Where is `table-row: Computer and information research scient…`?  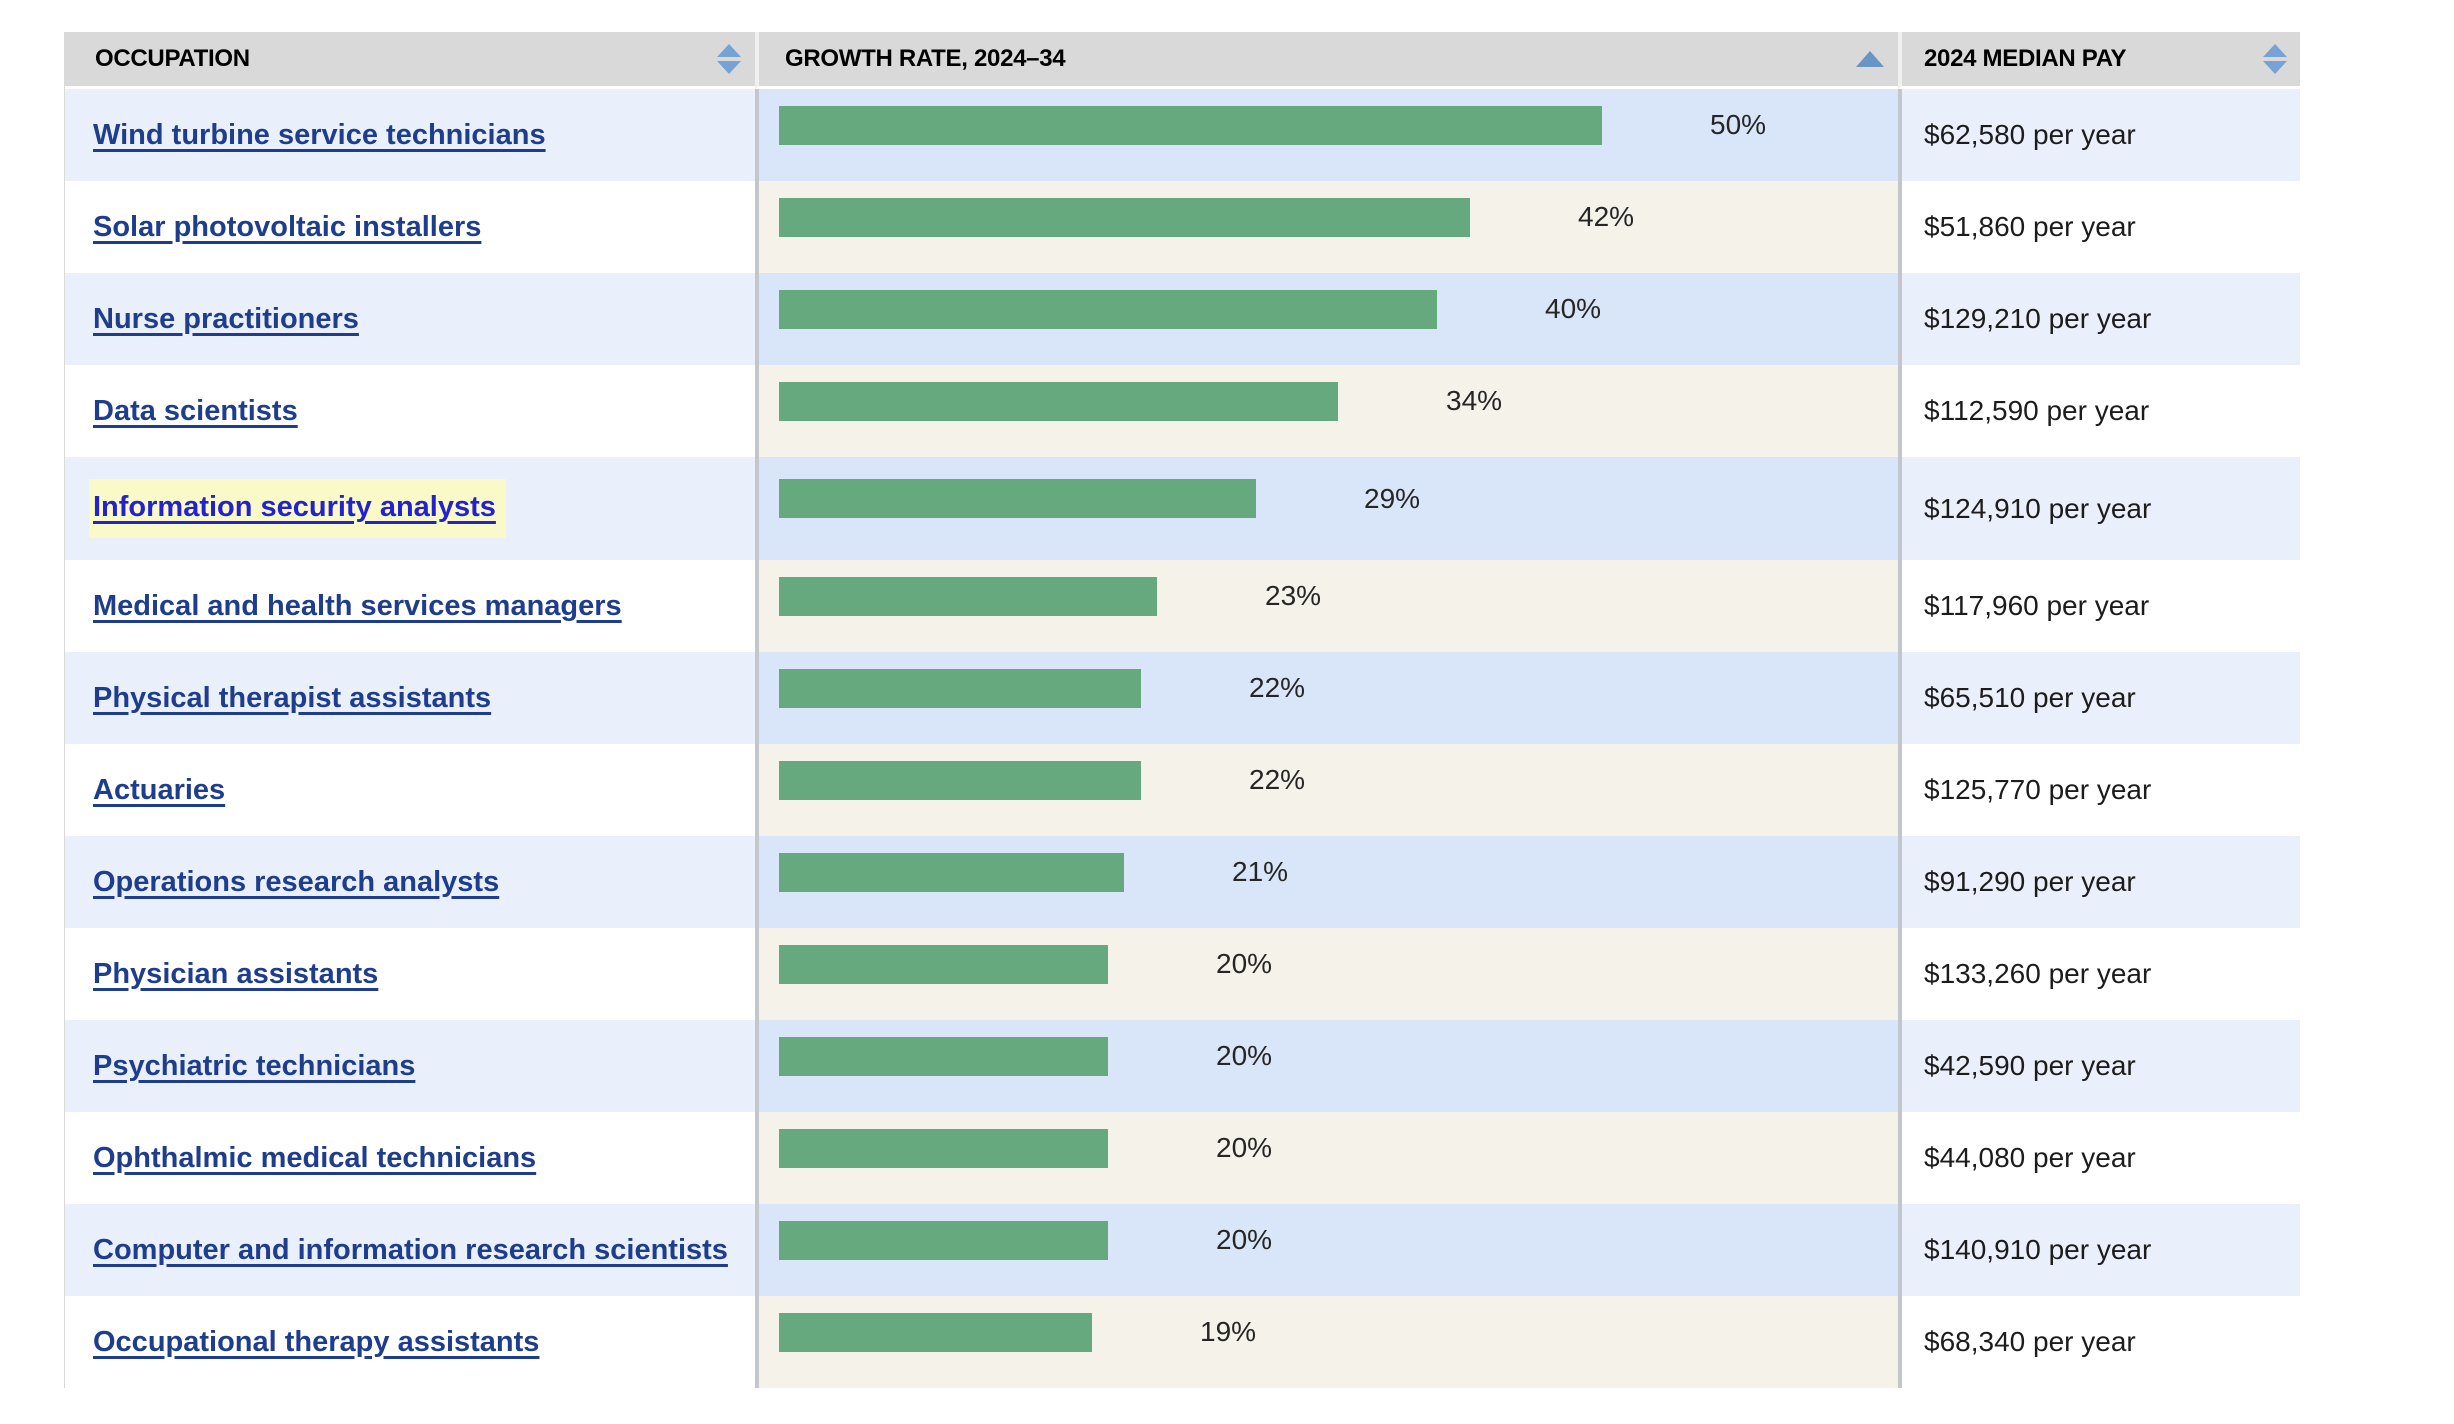
table-row: Computer and information research scient… is located at coordinates (1182, 1250).